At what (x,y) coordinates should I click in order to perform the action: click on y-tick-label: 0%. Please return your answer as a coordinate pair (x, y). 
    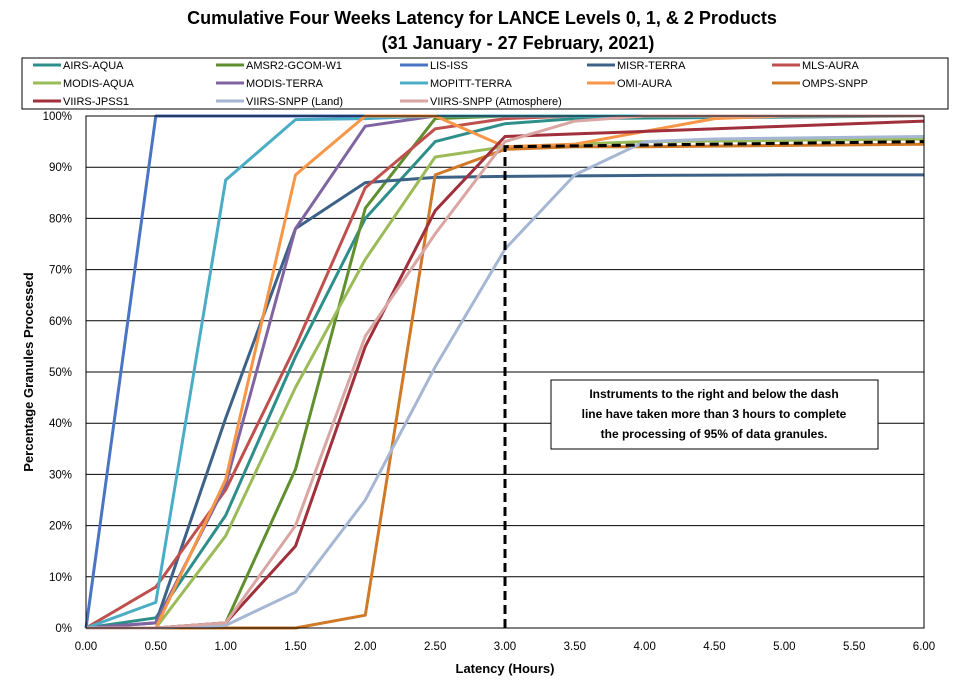
    Looking at the image, I should click on (63, 629).